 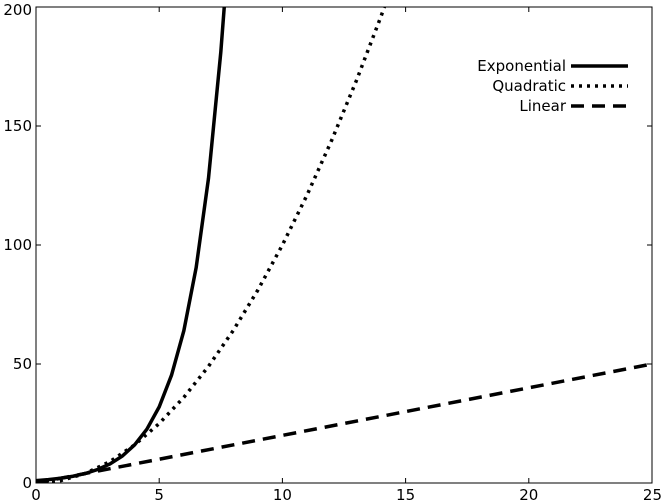 I want to click on legend-item-exponential: Exponential, so click(x=552, y=66).